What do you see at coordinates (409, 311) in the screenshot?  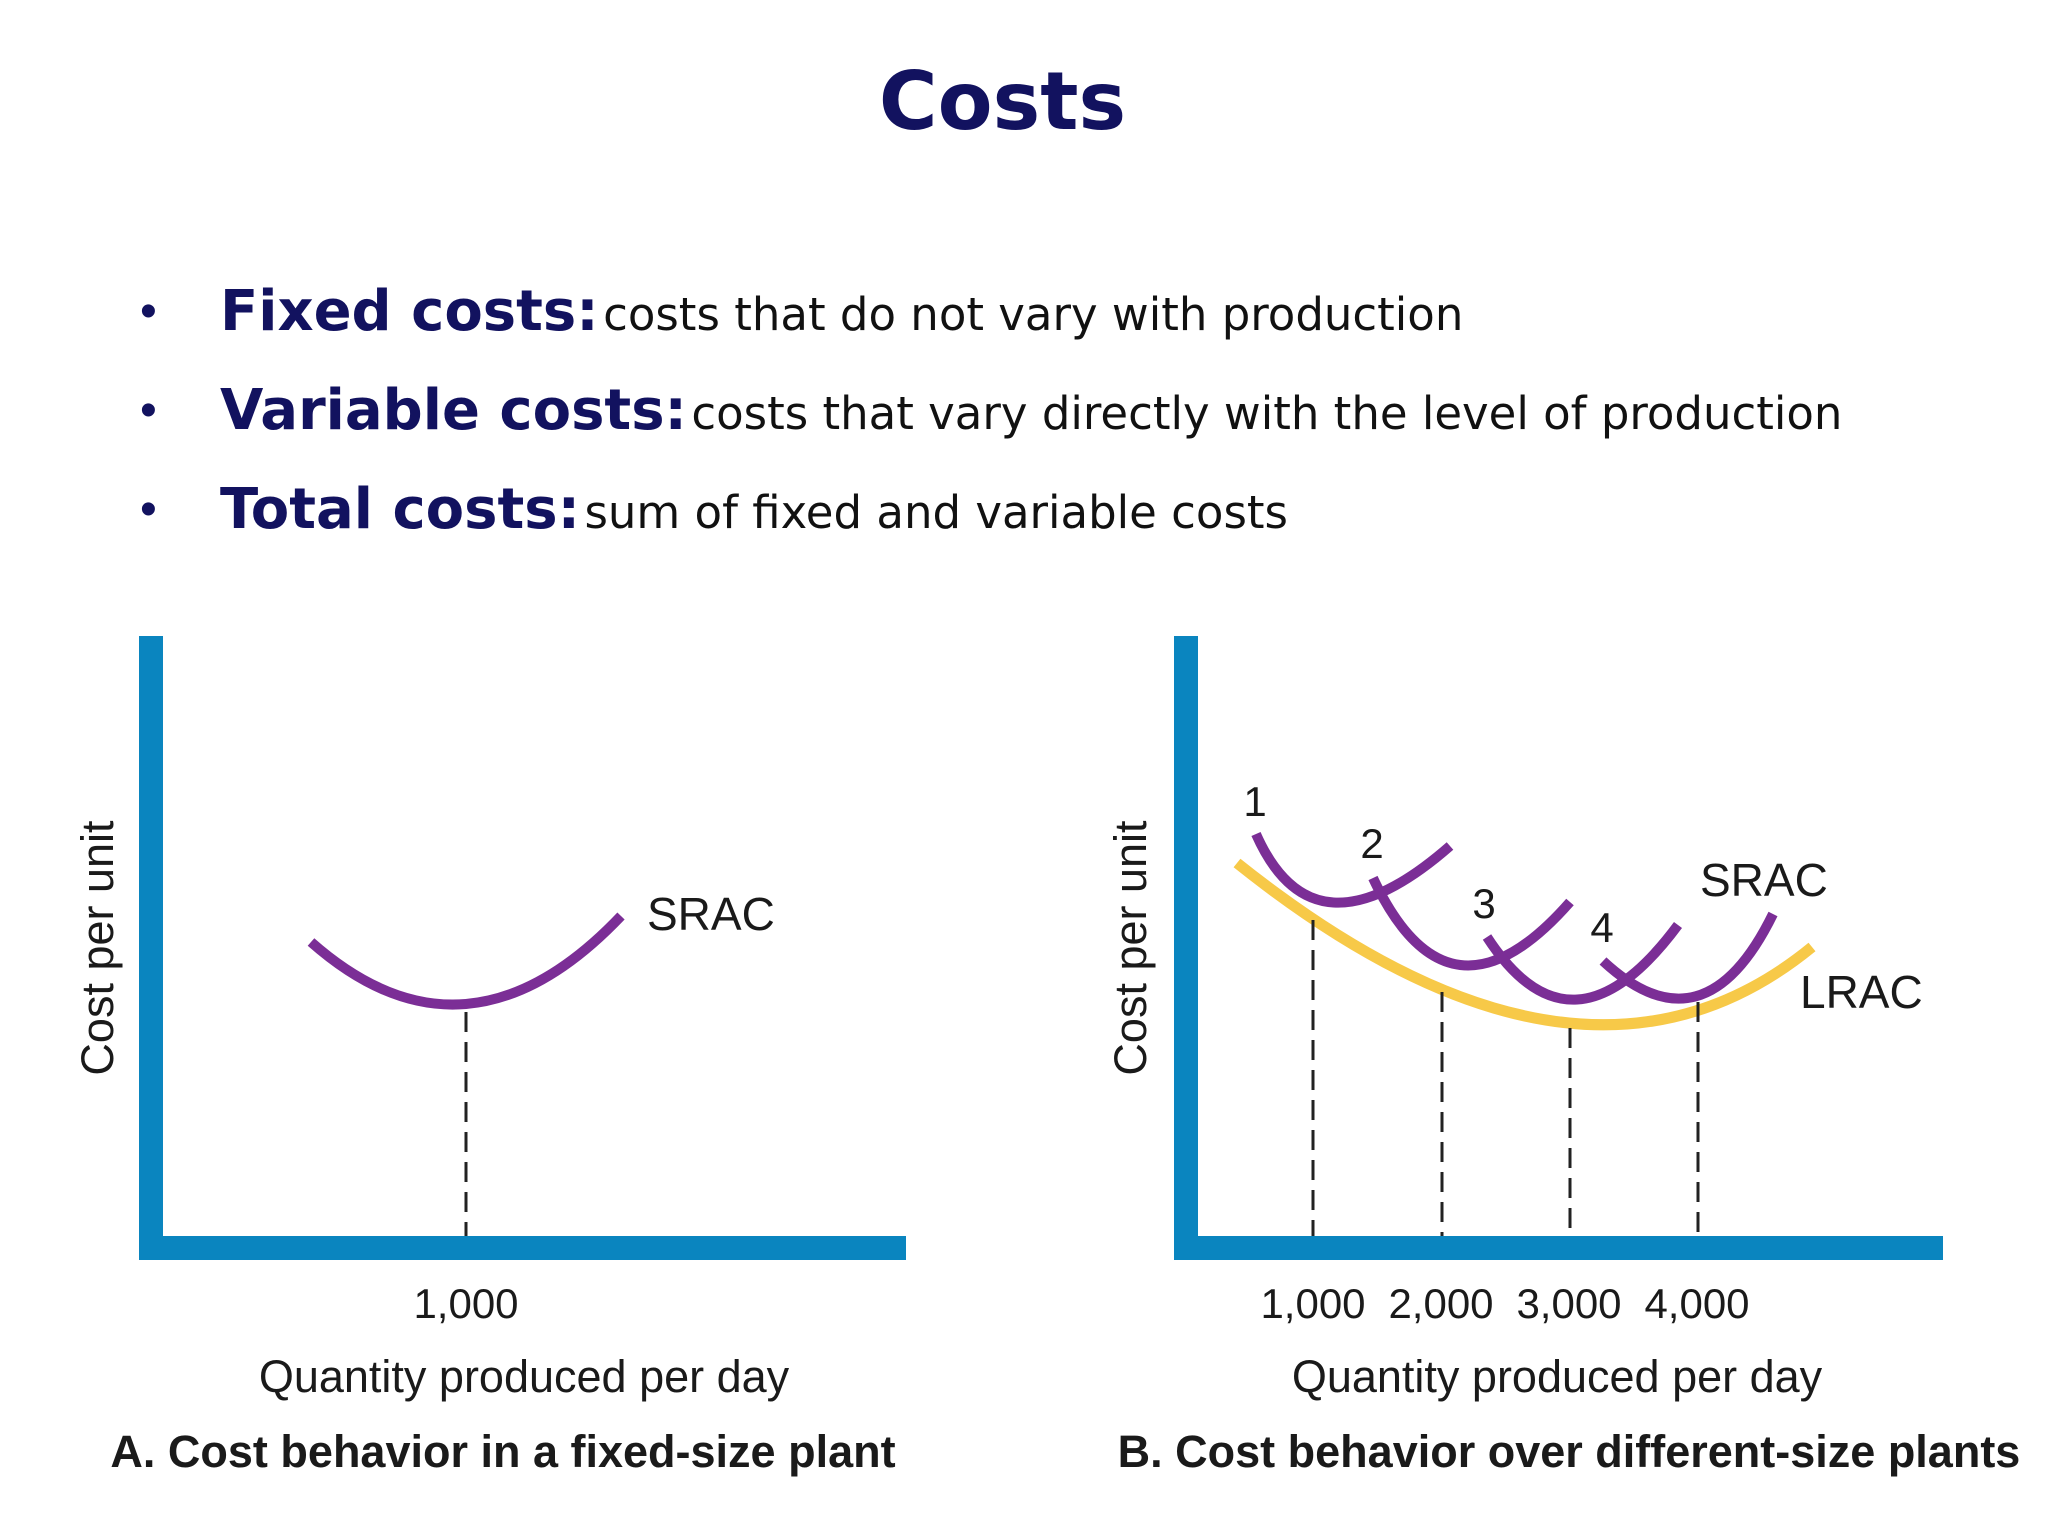 I see `bullet-term: Fixed costs:` at bounding box center [409, 311].